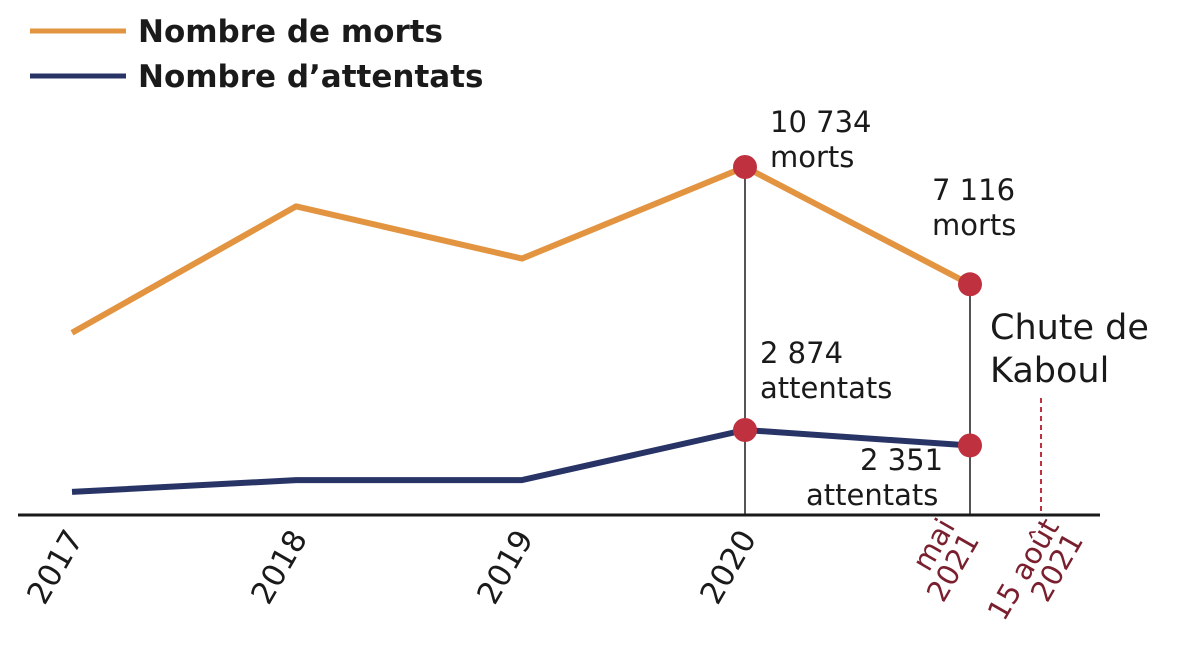  I want to click on legend: Nombre de morts Nombre d’attentats, so click(256, 54).